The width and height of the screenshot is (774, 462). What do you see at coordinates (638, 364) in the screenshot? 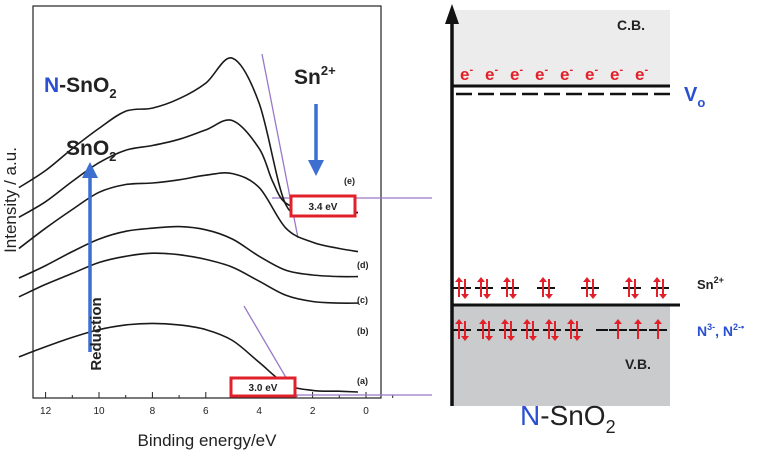
I see `vb-label: V.B.` at bounding box center [638, 364].